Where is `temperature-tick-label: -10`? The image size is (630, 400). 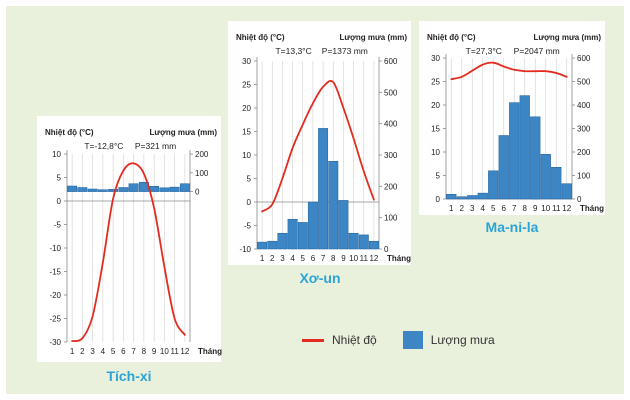
temperature-tick-label: -10 is located at coordinates (55, 248).